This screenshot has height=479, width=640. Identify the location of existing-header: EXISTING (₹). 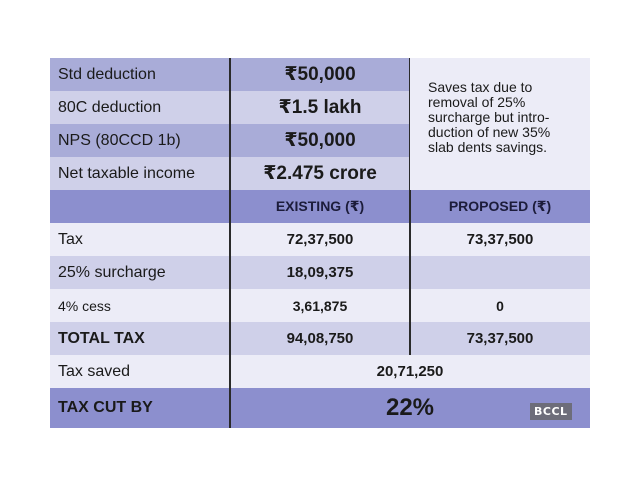
(320, 206).